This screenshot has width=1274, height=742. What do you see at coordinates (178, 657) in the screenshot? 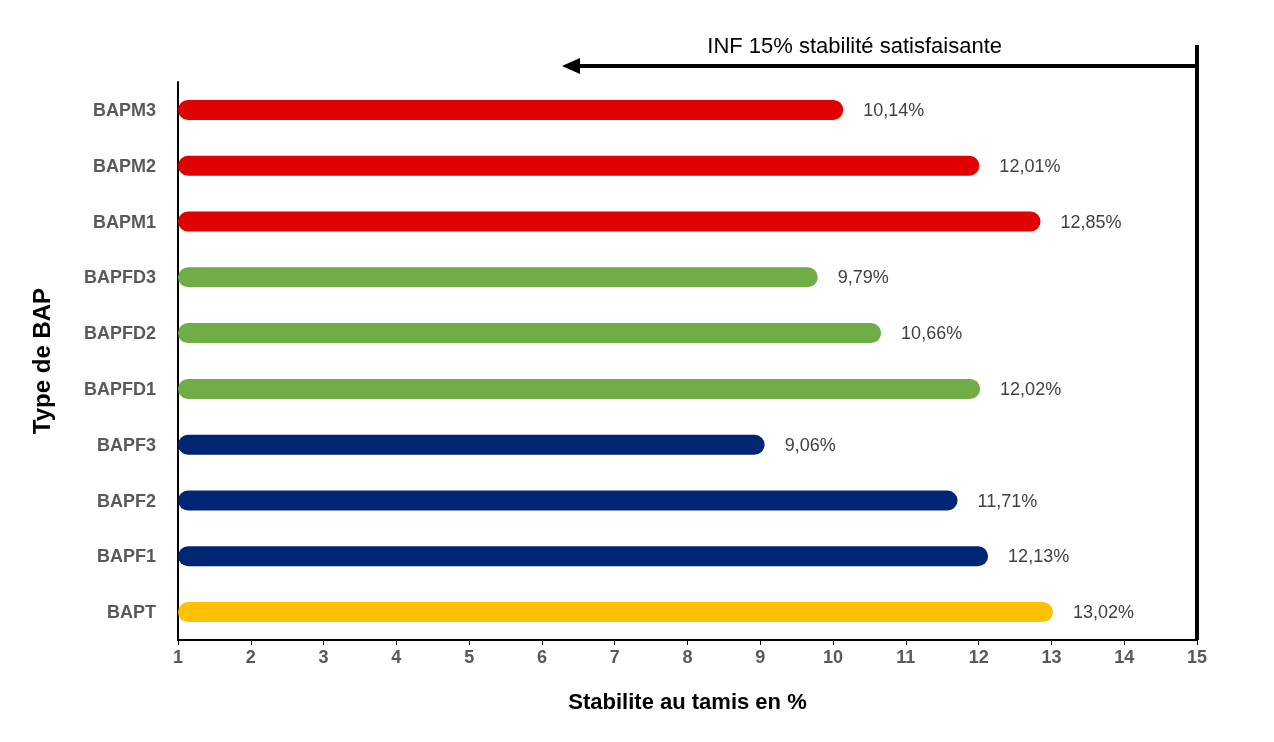
I see `x-tick-label: 1` at bounding box center [178, 657].